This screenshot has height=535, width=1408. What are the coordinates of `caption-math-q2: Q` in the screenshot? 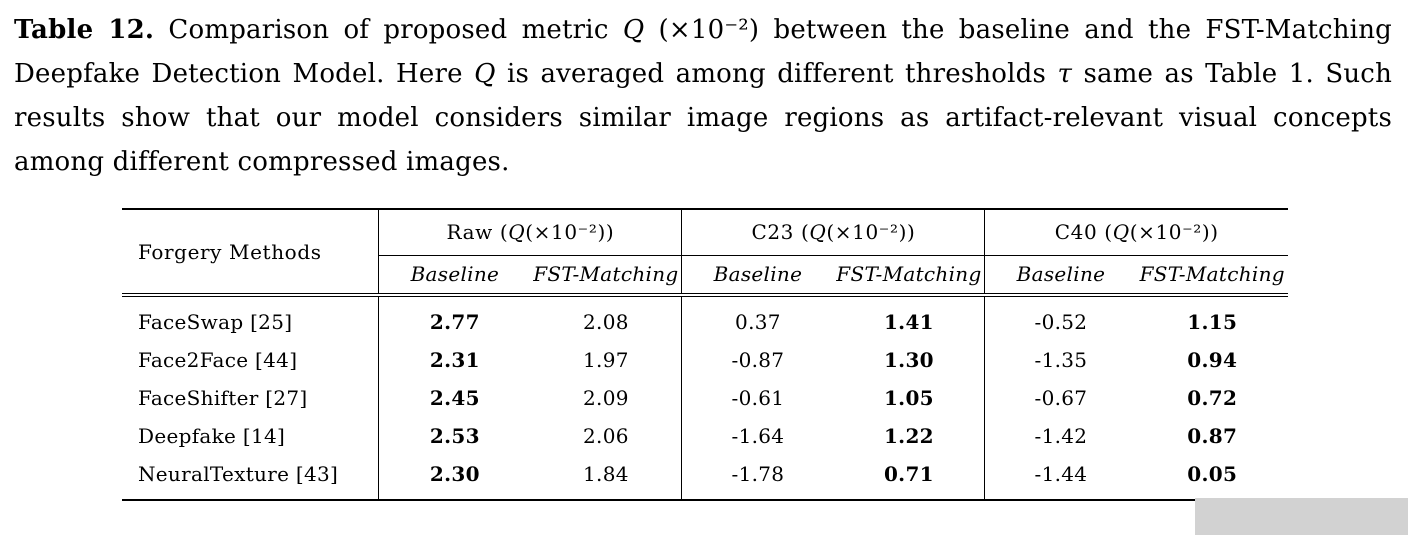 It's located at (485, 74).